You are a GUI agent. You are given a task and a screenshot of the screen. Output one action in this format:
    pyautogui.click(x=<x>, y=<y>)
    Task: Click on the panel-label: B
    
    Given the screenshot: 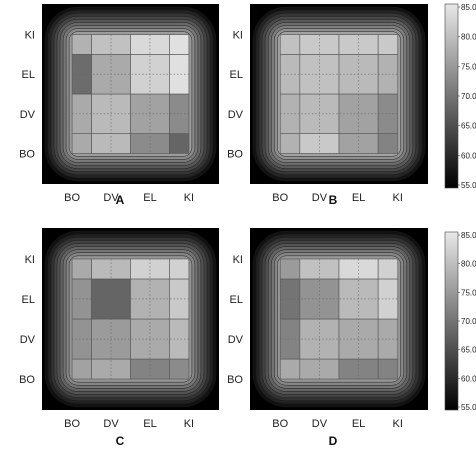 What is the action you would take?
    pyautogui.click(x=333, y=200)
    